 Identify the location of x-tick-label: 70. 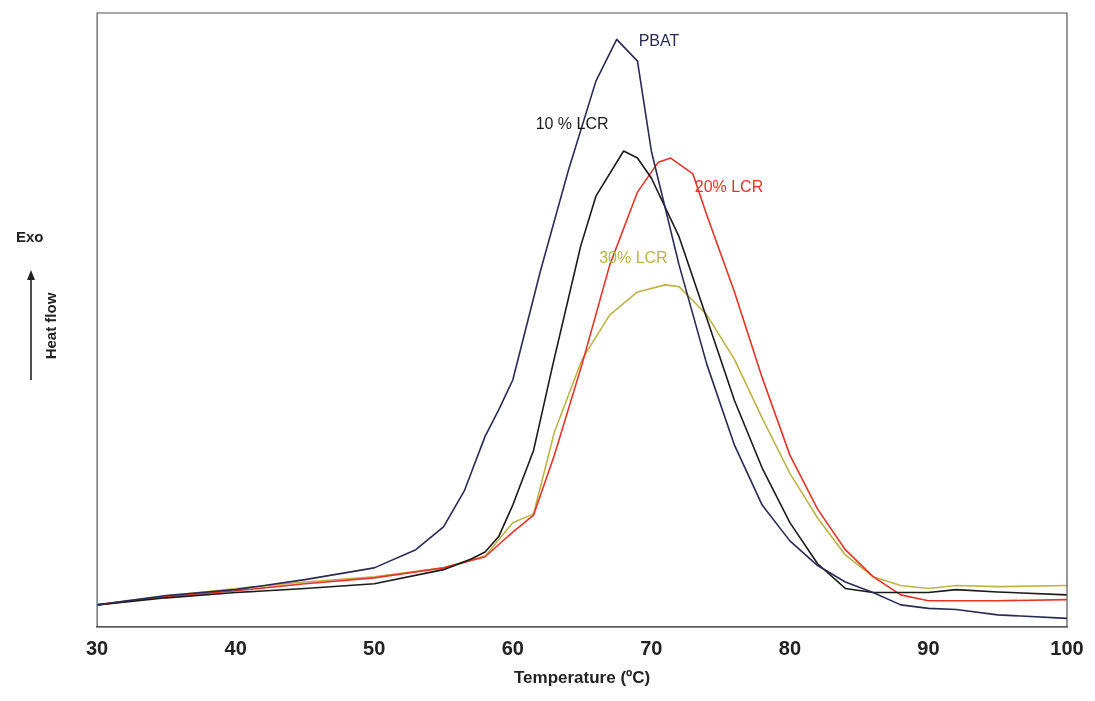
(651, 648).